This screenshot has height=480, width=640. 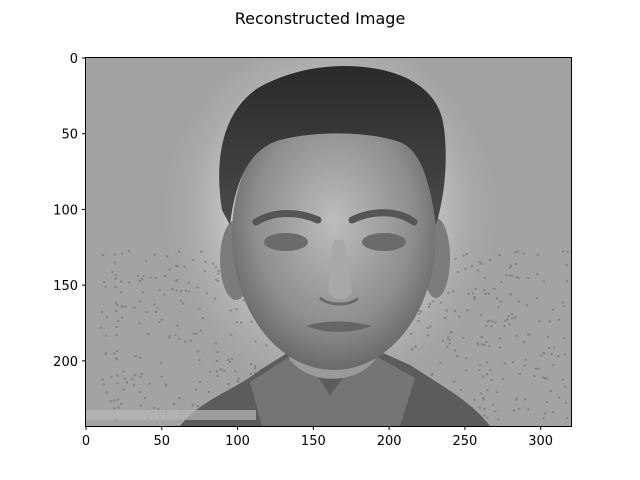 What do you see at coordinates (383, 217) in the screenshot?
I see `right-eyebrow` at bounding box center [383, 217].